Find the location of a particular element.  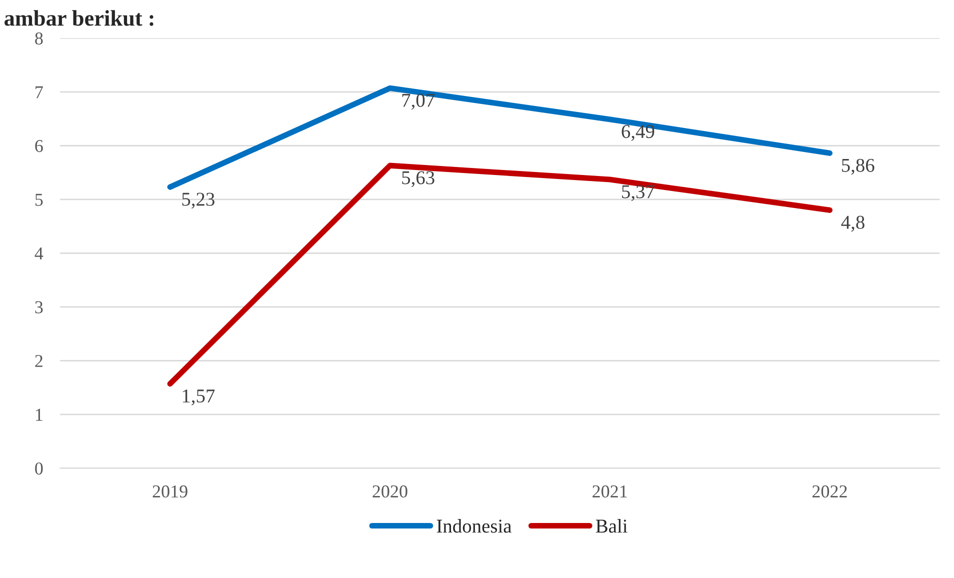

y-tick-label: 8 is located at coordinates (39, 38).